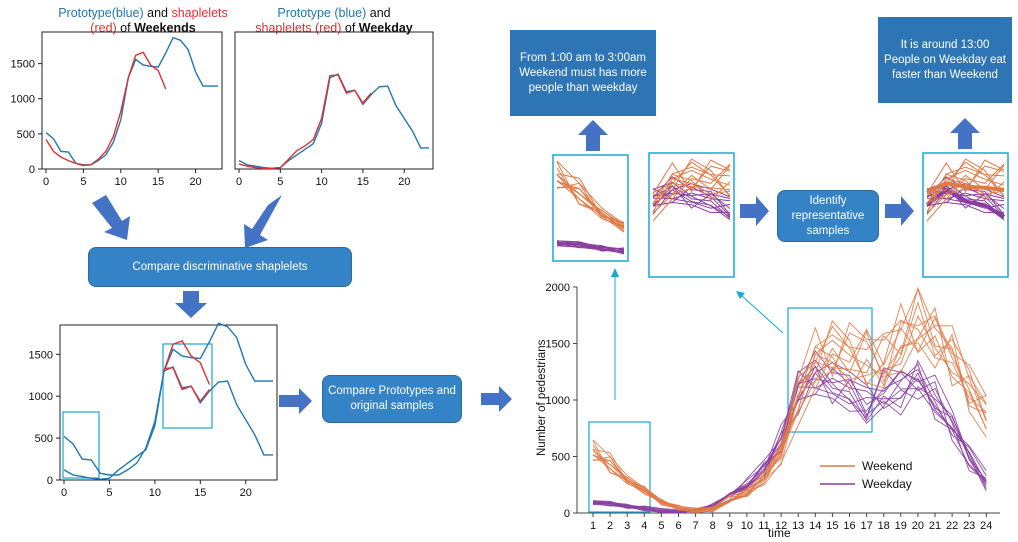  I want to click on x-tick-label: 17, so click(866, 526).